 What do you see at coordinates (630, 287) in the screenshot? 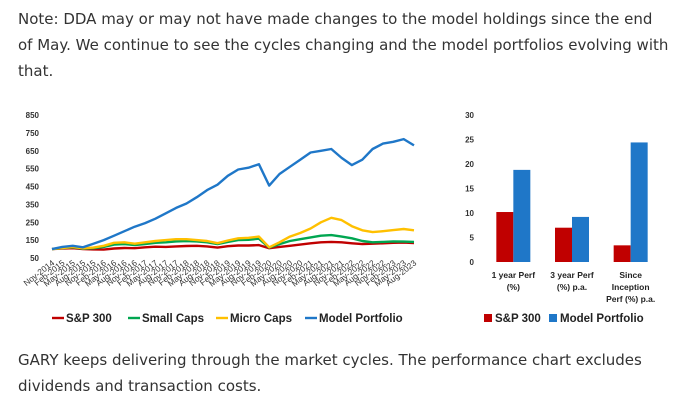
I see `bar-category-3: Since Inception Perf (%) p.a.` at bounding box center [630, 287].